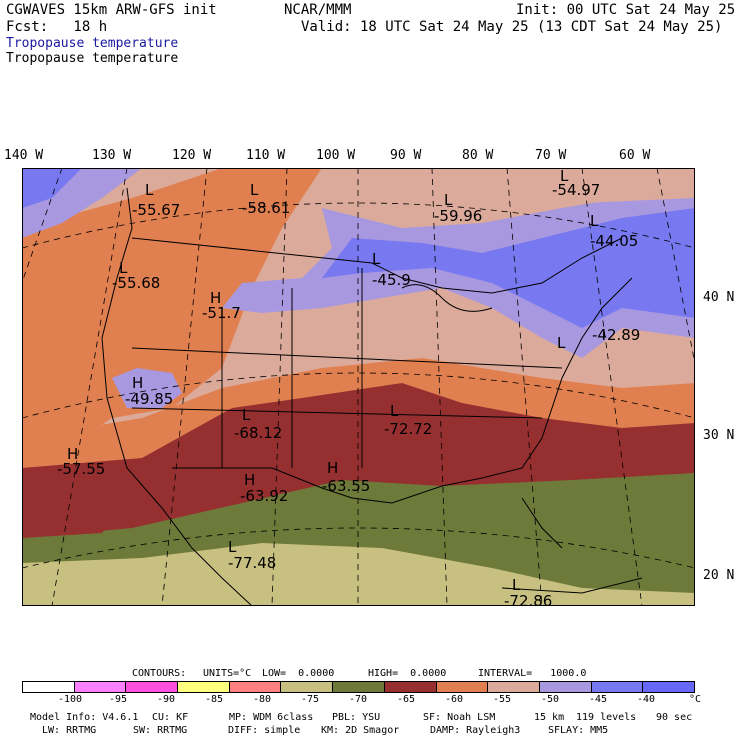  I want to click on extremum-value: -42.89, so click(616, 335).